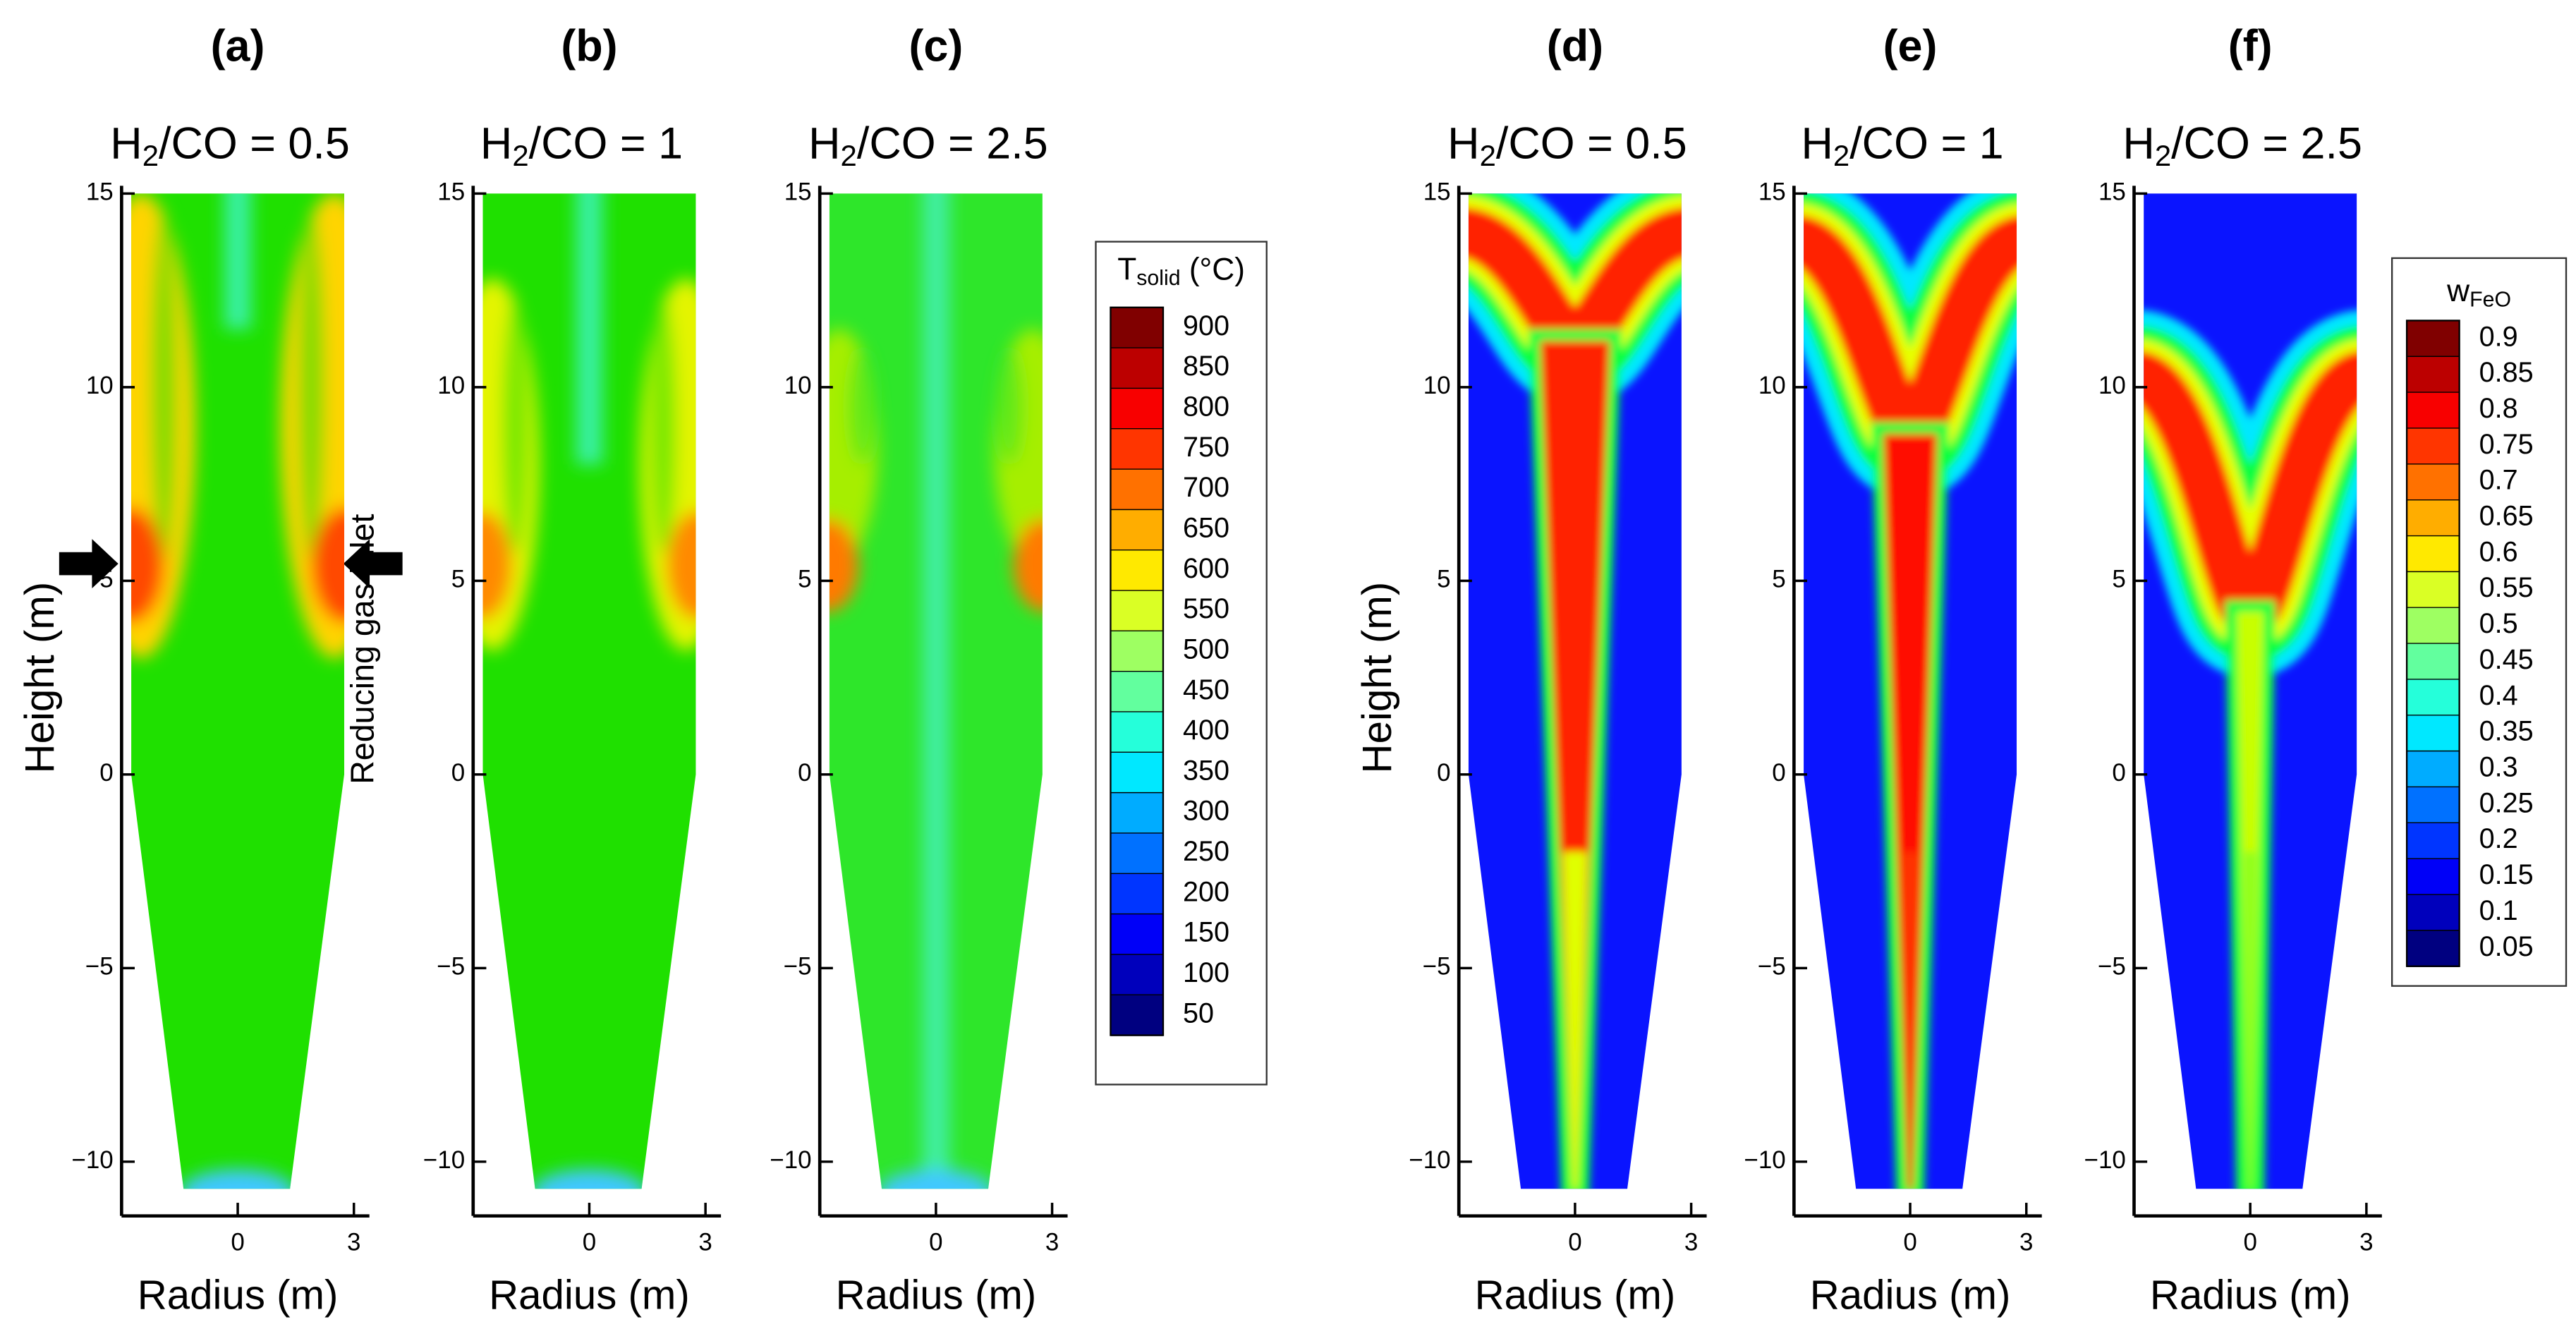 The image size is (2576, 1341). Describe the element at coordinates (2506, 802) in the screenshot. I see `colorbar-tick-label: 0.25` at that location.